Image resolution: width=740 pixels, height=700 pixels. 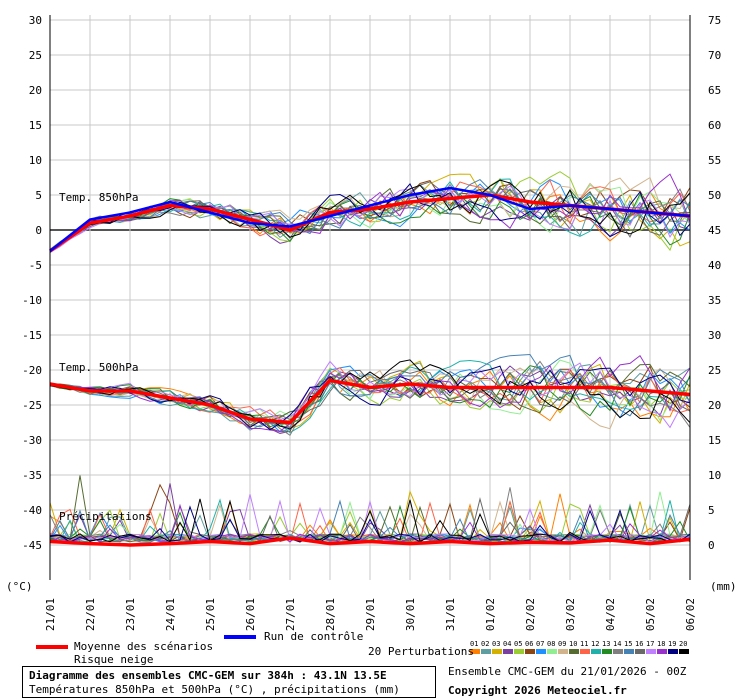 I want to click on perturbation-number: 16, so click(x=639, y=644).